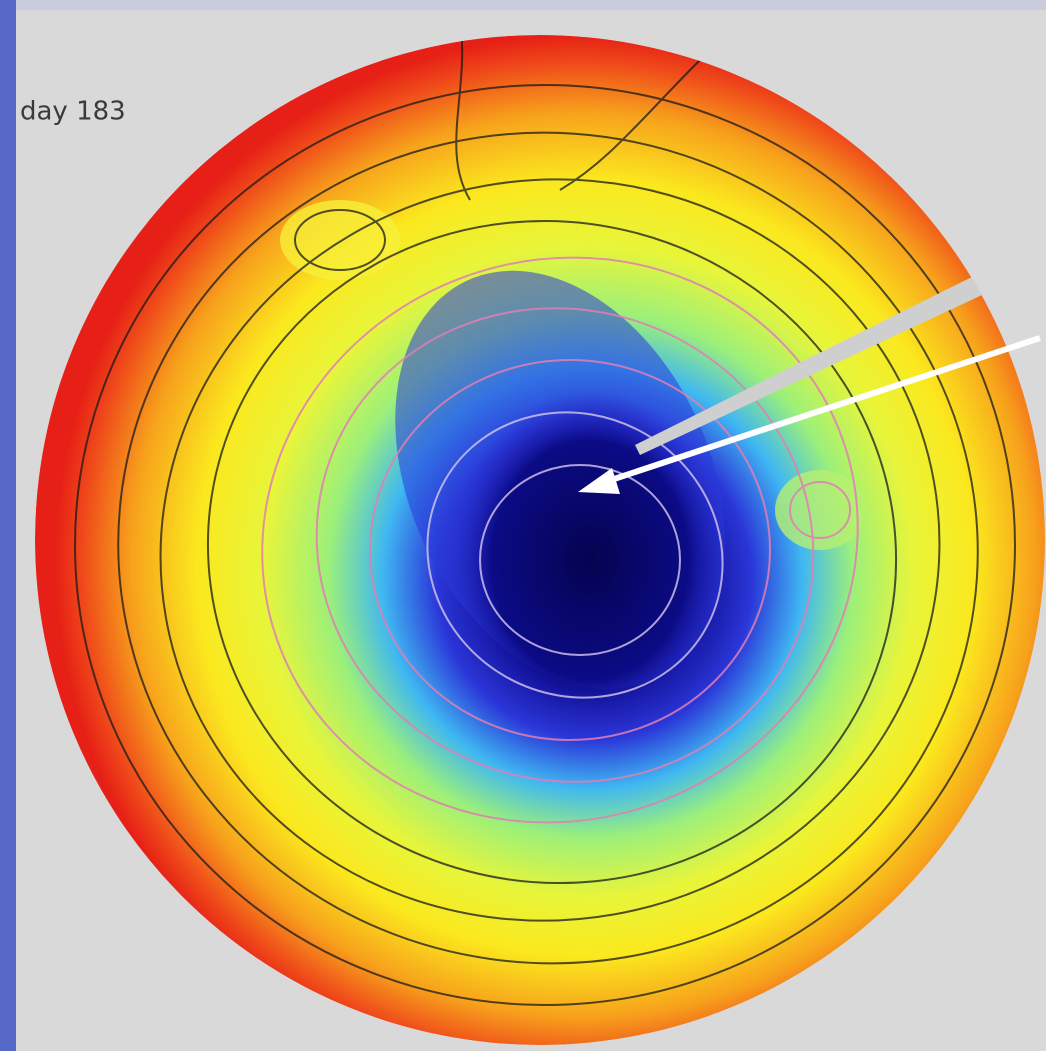  I want to click on arrow, so click(809, 414).